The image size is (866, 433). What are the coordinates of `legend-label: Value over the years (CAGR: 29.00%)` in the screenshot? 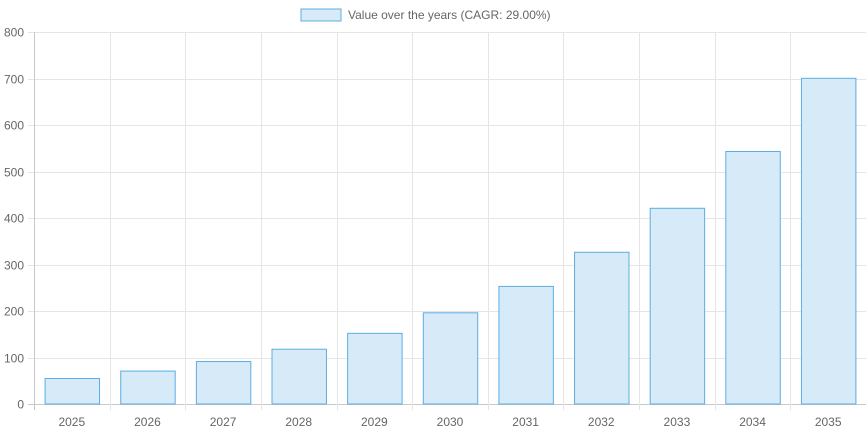 It's located at (449, 15).